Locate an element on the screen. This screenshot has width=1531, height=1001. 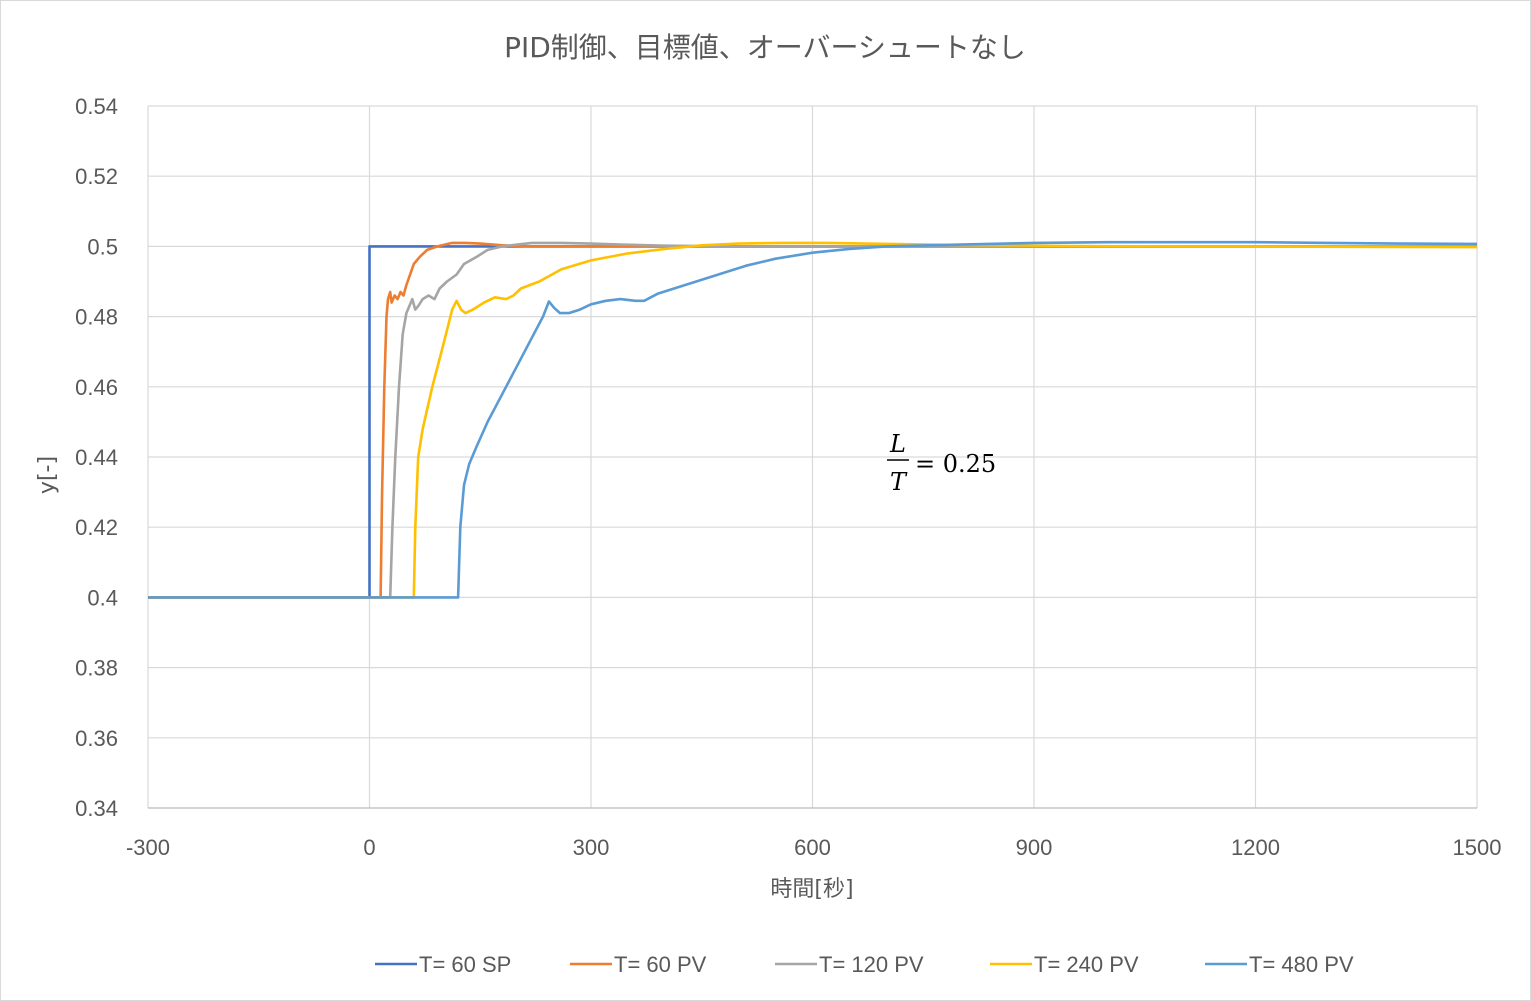
ratio-annotation: L T = 0.25 is located at coordinates (941, 463).